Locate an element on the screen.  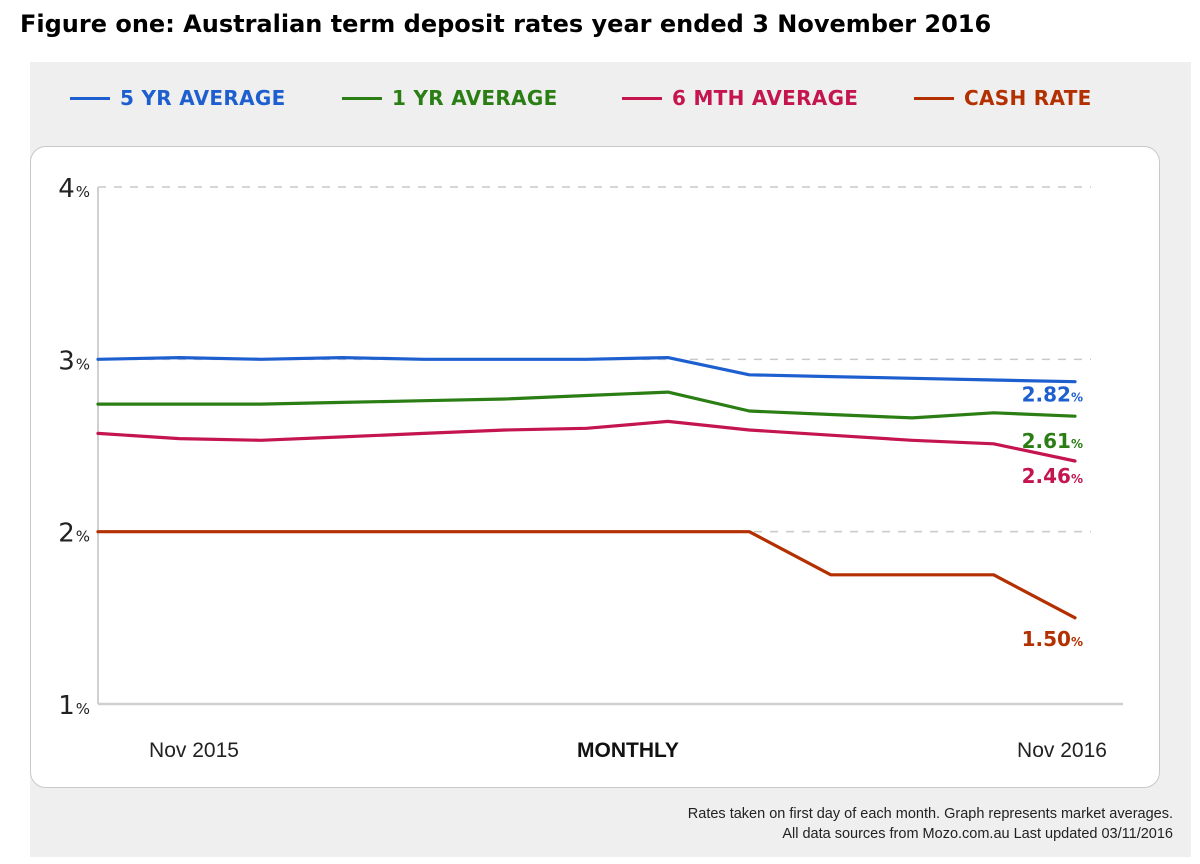
legend-item-cash: CASH RATE is located at coordinates (1003, 98).